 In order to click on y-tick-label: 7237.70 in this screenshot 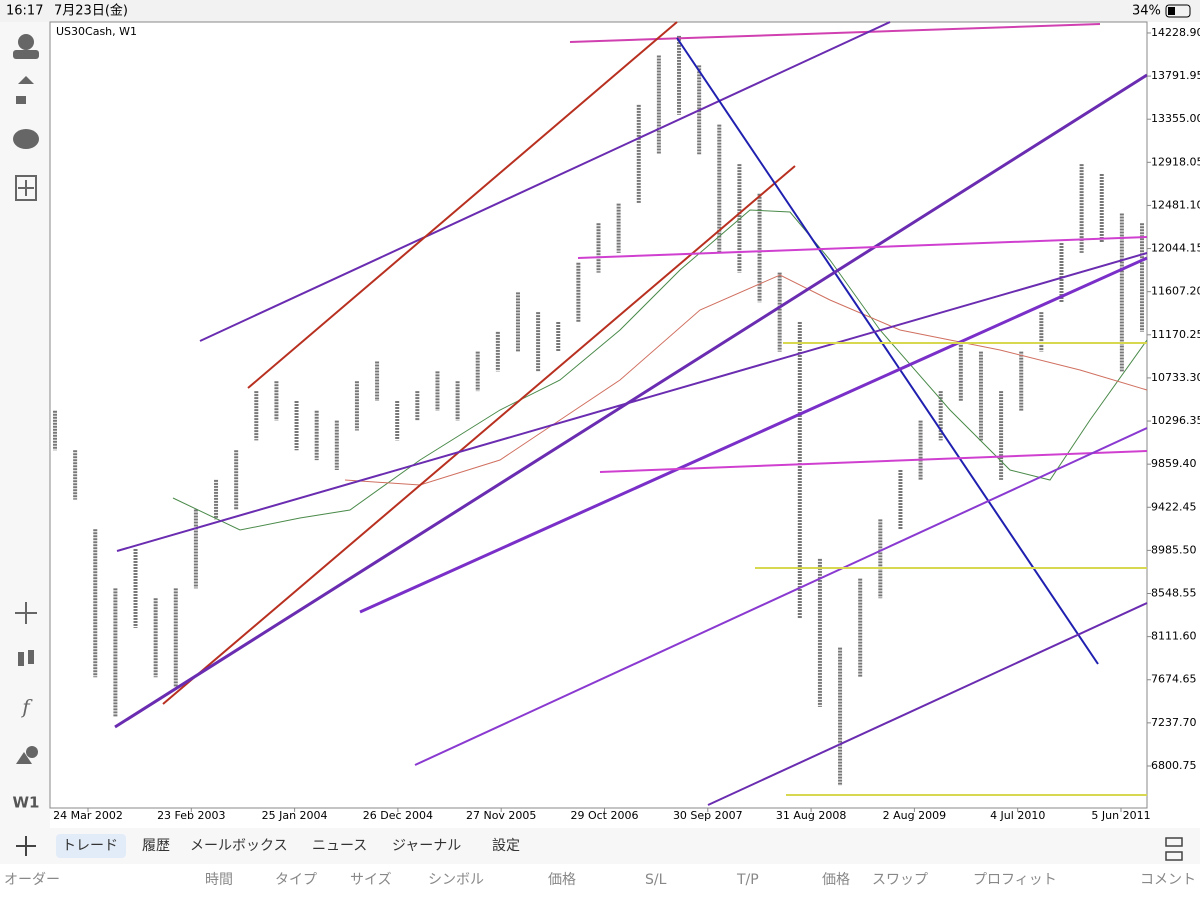, I will do `click(1174, 722)`.